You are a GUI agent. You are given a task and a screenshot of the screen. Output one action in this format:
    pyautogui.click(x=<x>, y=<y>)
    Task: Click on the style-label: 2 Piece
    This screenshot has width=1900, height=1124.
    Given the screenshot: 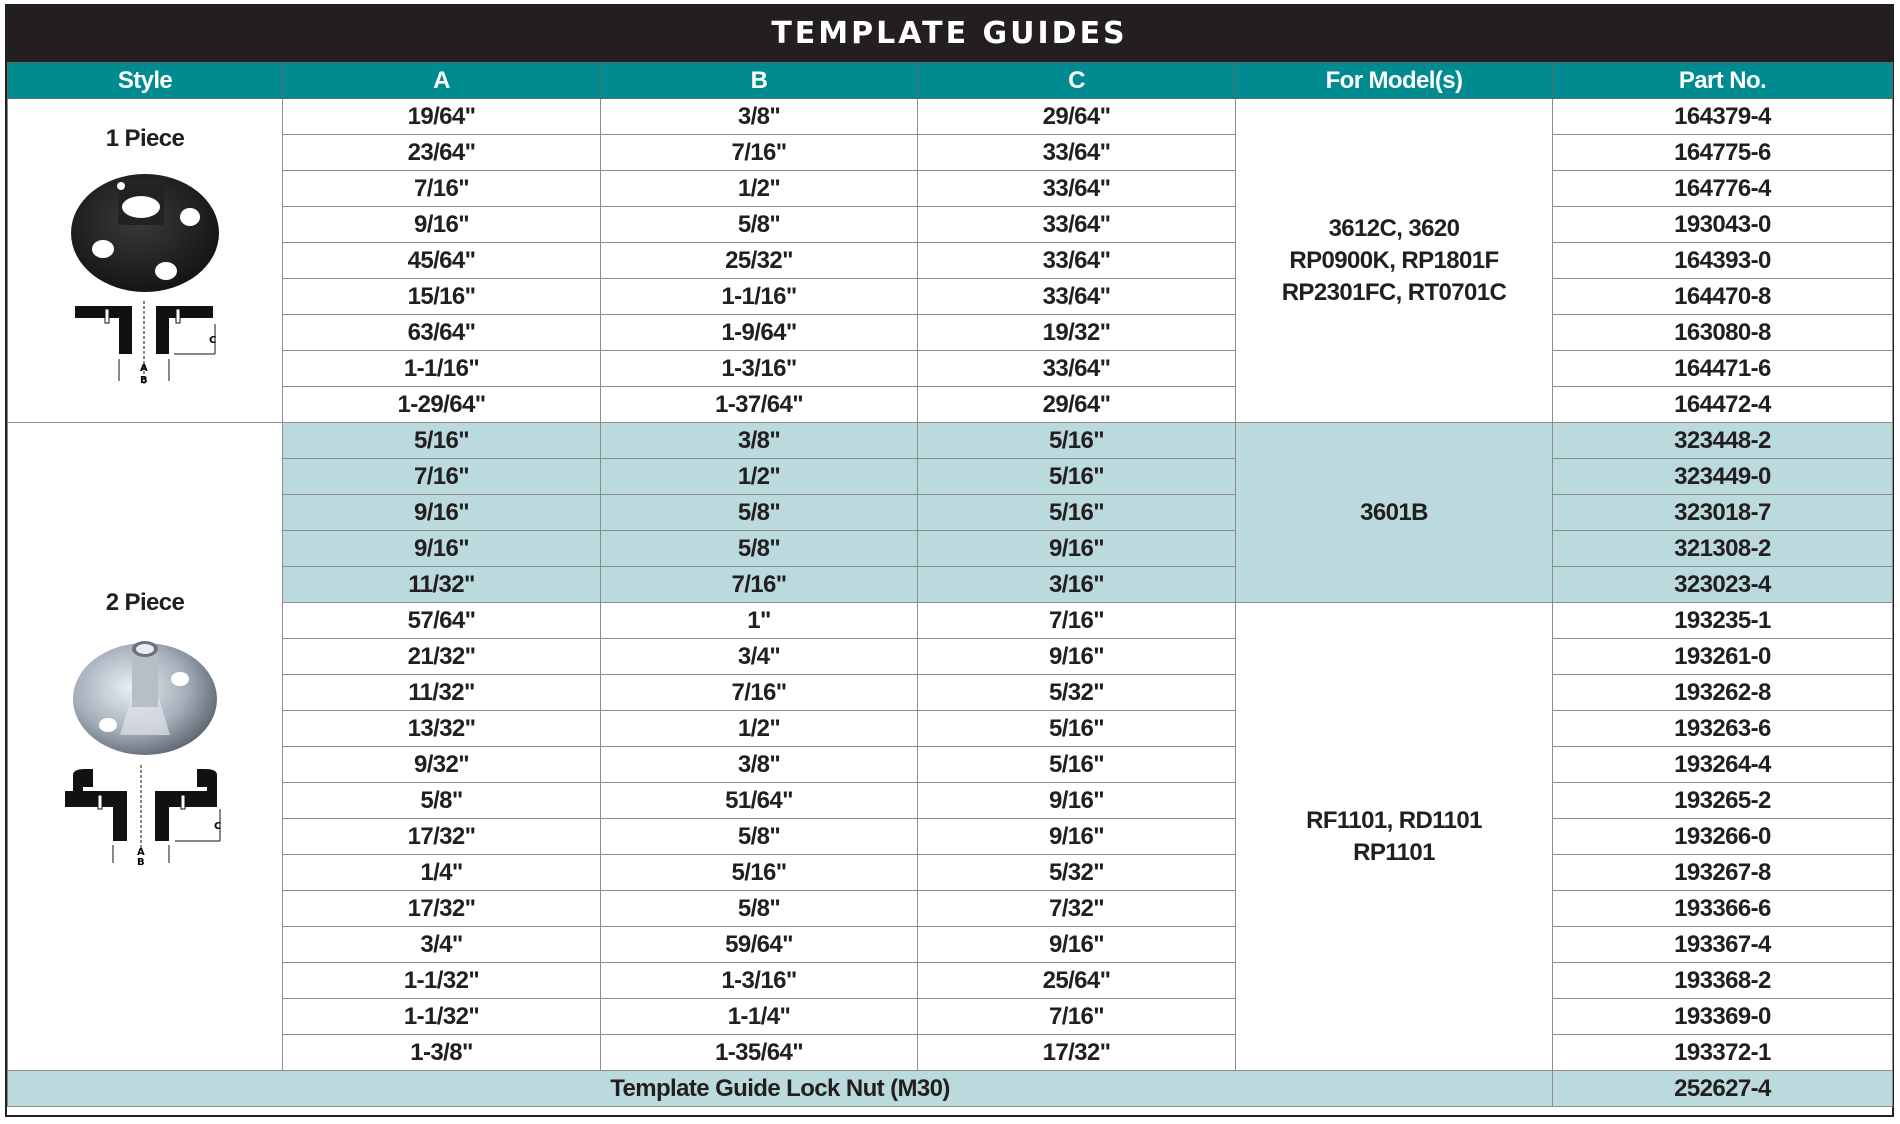 What is the action you would take?
    pyautogui.click(x=145, y=602)
    